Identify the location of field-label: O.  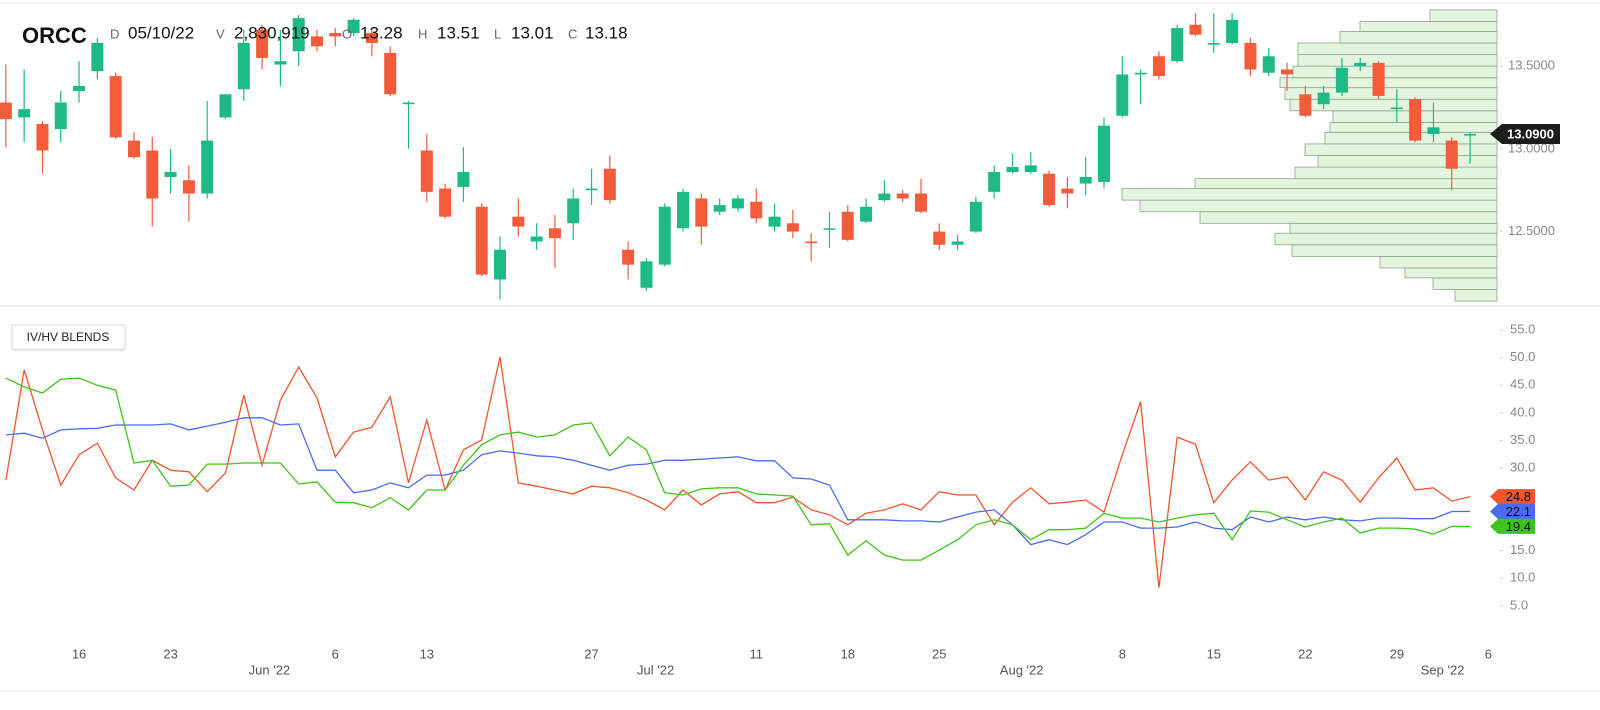
(347, 33).